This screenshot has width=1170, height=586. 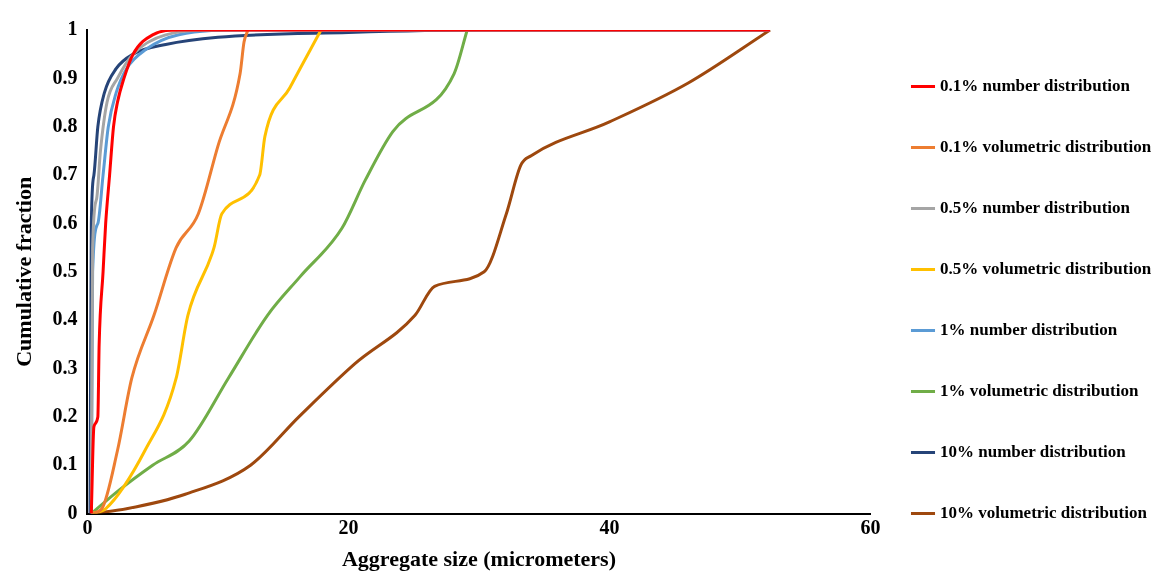 I want to click on y-tick-label: 0.2, so click(x=65, y=415).